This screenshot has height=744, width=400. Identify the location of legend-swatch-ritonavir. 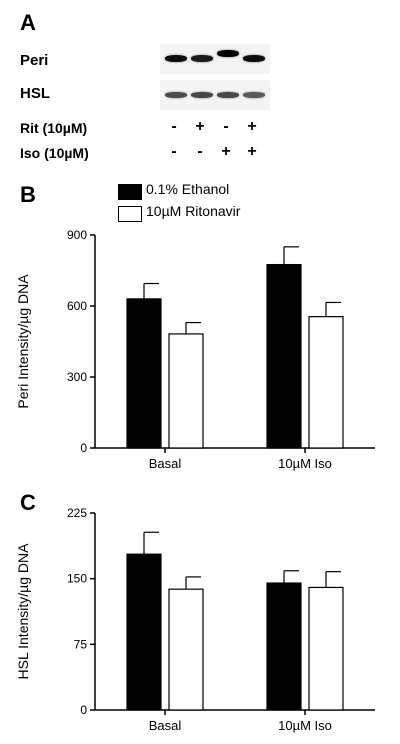
(130, 214).